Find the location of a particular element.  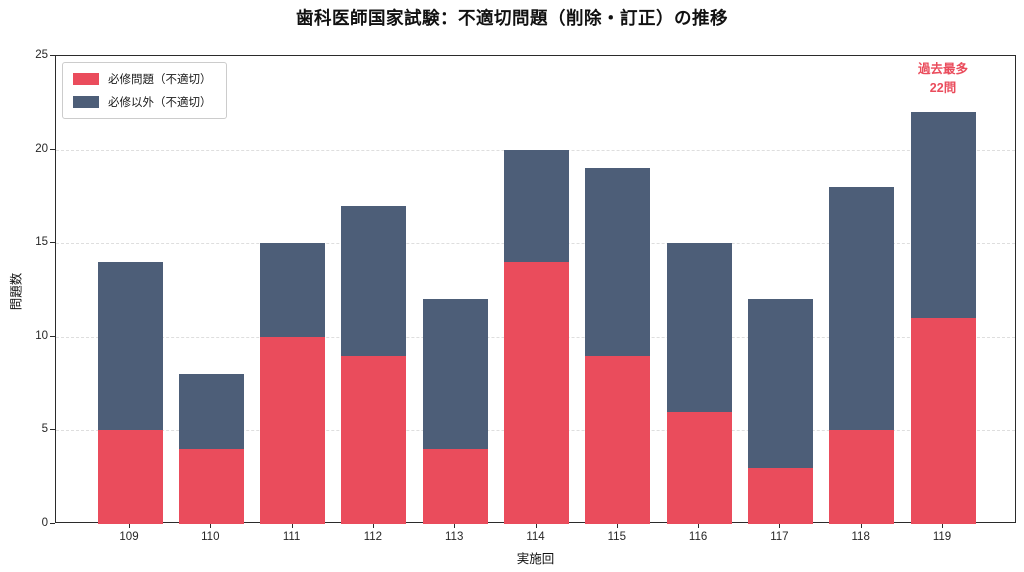

annotation-line2: 22問 is located at coordinates (943, 88).